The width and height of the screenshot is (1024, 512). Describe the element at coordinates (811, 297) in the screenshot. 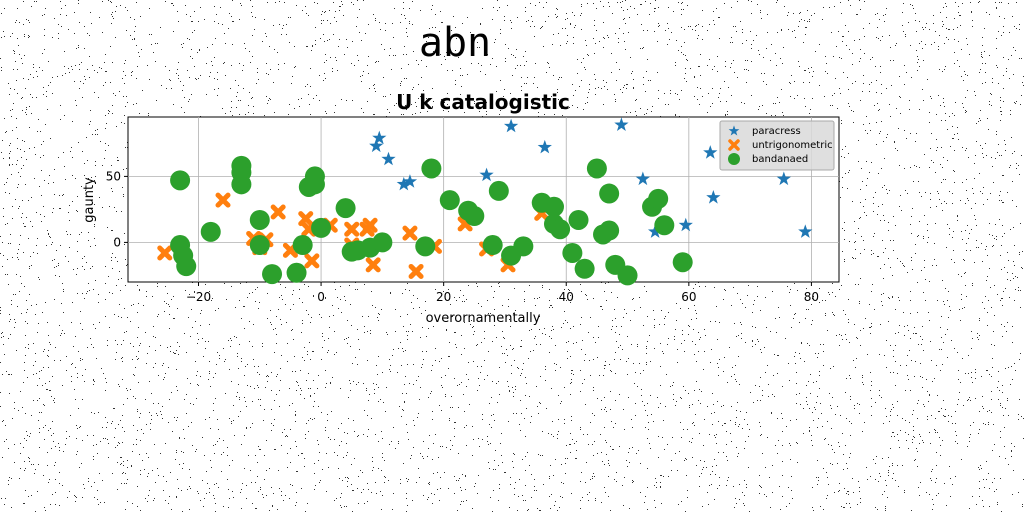

I see `x-tick-label: 80` at that location.